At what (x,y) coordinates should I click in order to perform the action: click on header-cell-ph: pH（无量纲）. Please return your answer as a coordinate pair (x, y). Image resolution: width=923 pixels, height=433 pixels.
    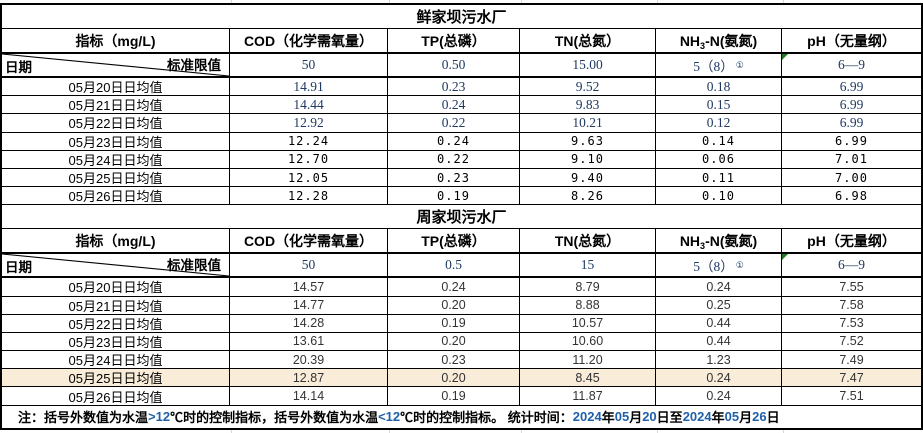
    Looking at the image, I should click on (851, 242).